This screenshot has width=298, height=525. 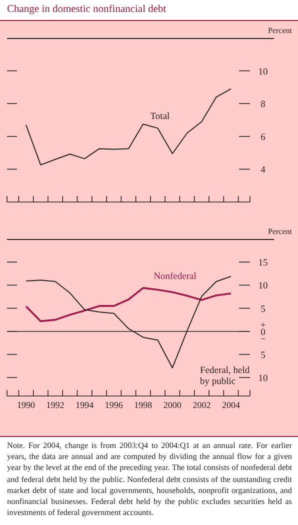 What do you see at coordinates (55, 405) in the screenshot?
I see `x-tick-label: 1992` at bounding box center [55, 405].